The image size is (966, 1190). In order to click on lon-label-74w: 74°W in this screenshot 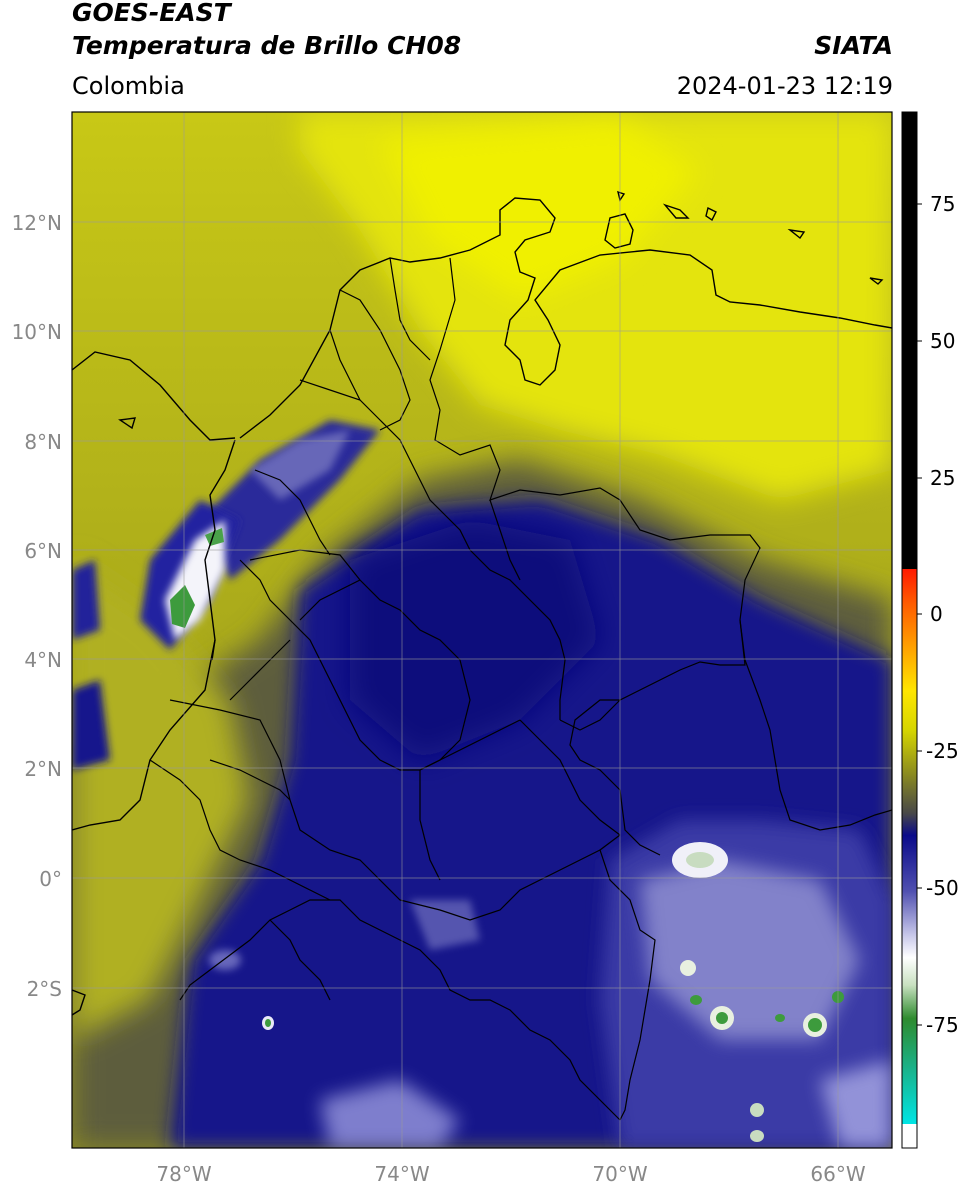, I will do `click(401, 1174)`.